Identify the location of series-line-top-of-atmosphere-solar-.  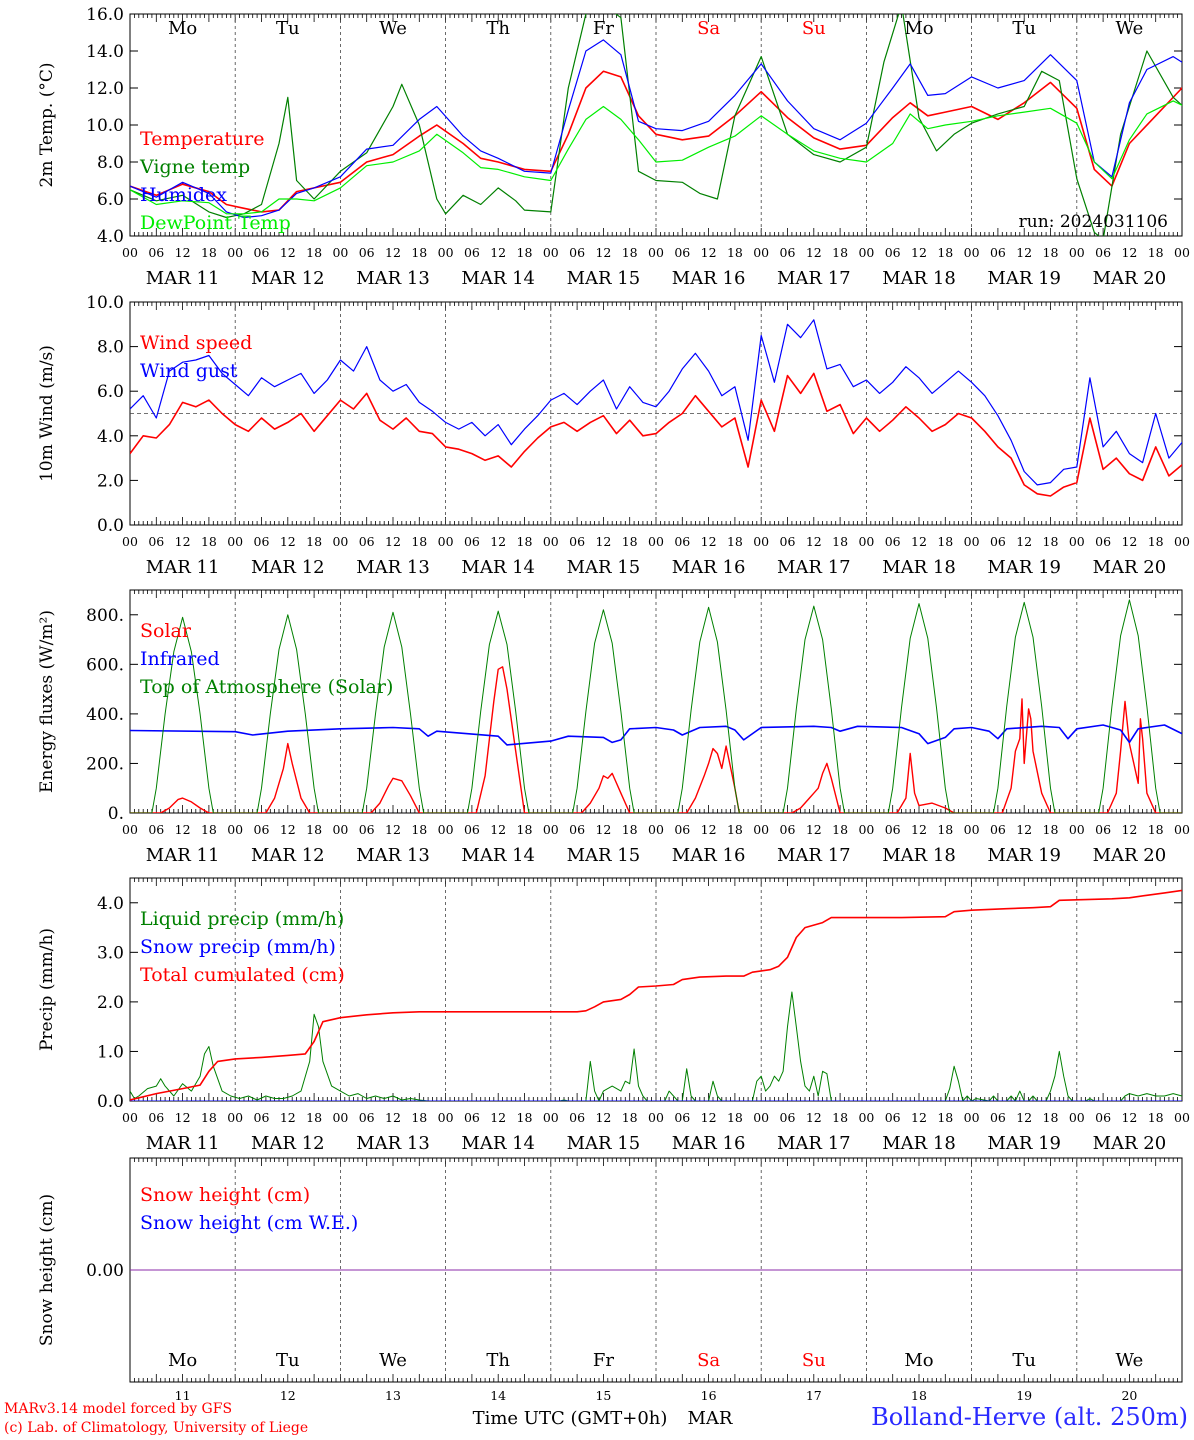
(656, 706).